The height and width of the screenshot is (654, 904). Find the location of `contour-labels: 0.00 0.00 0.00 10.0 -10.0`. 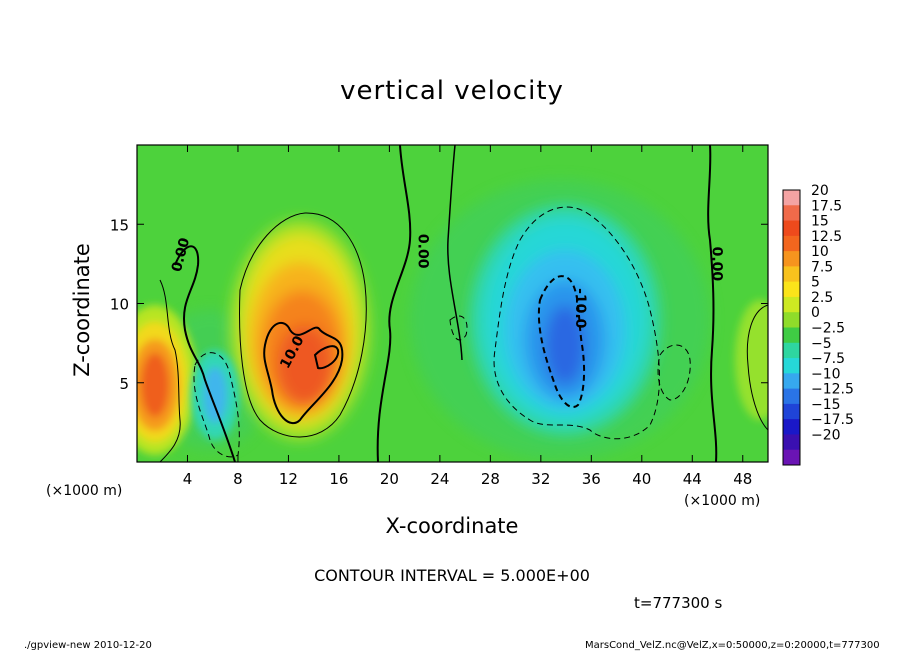

contour-labels: 0.00 0.00 0.00 10.0 -10.0 is located at coordinates (447, 302).